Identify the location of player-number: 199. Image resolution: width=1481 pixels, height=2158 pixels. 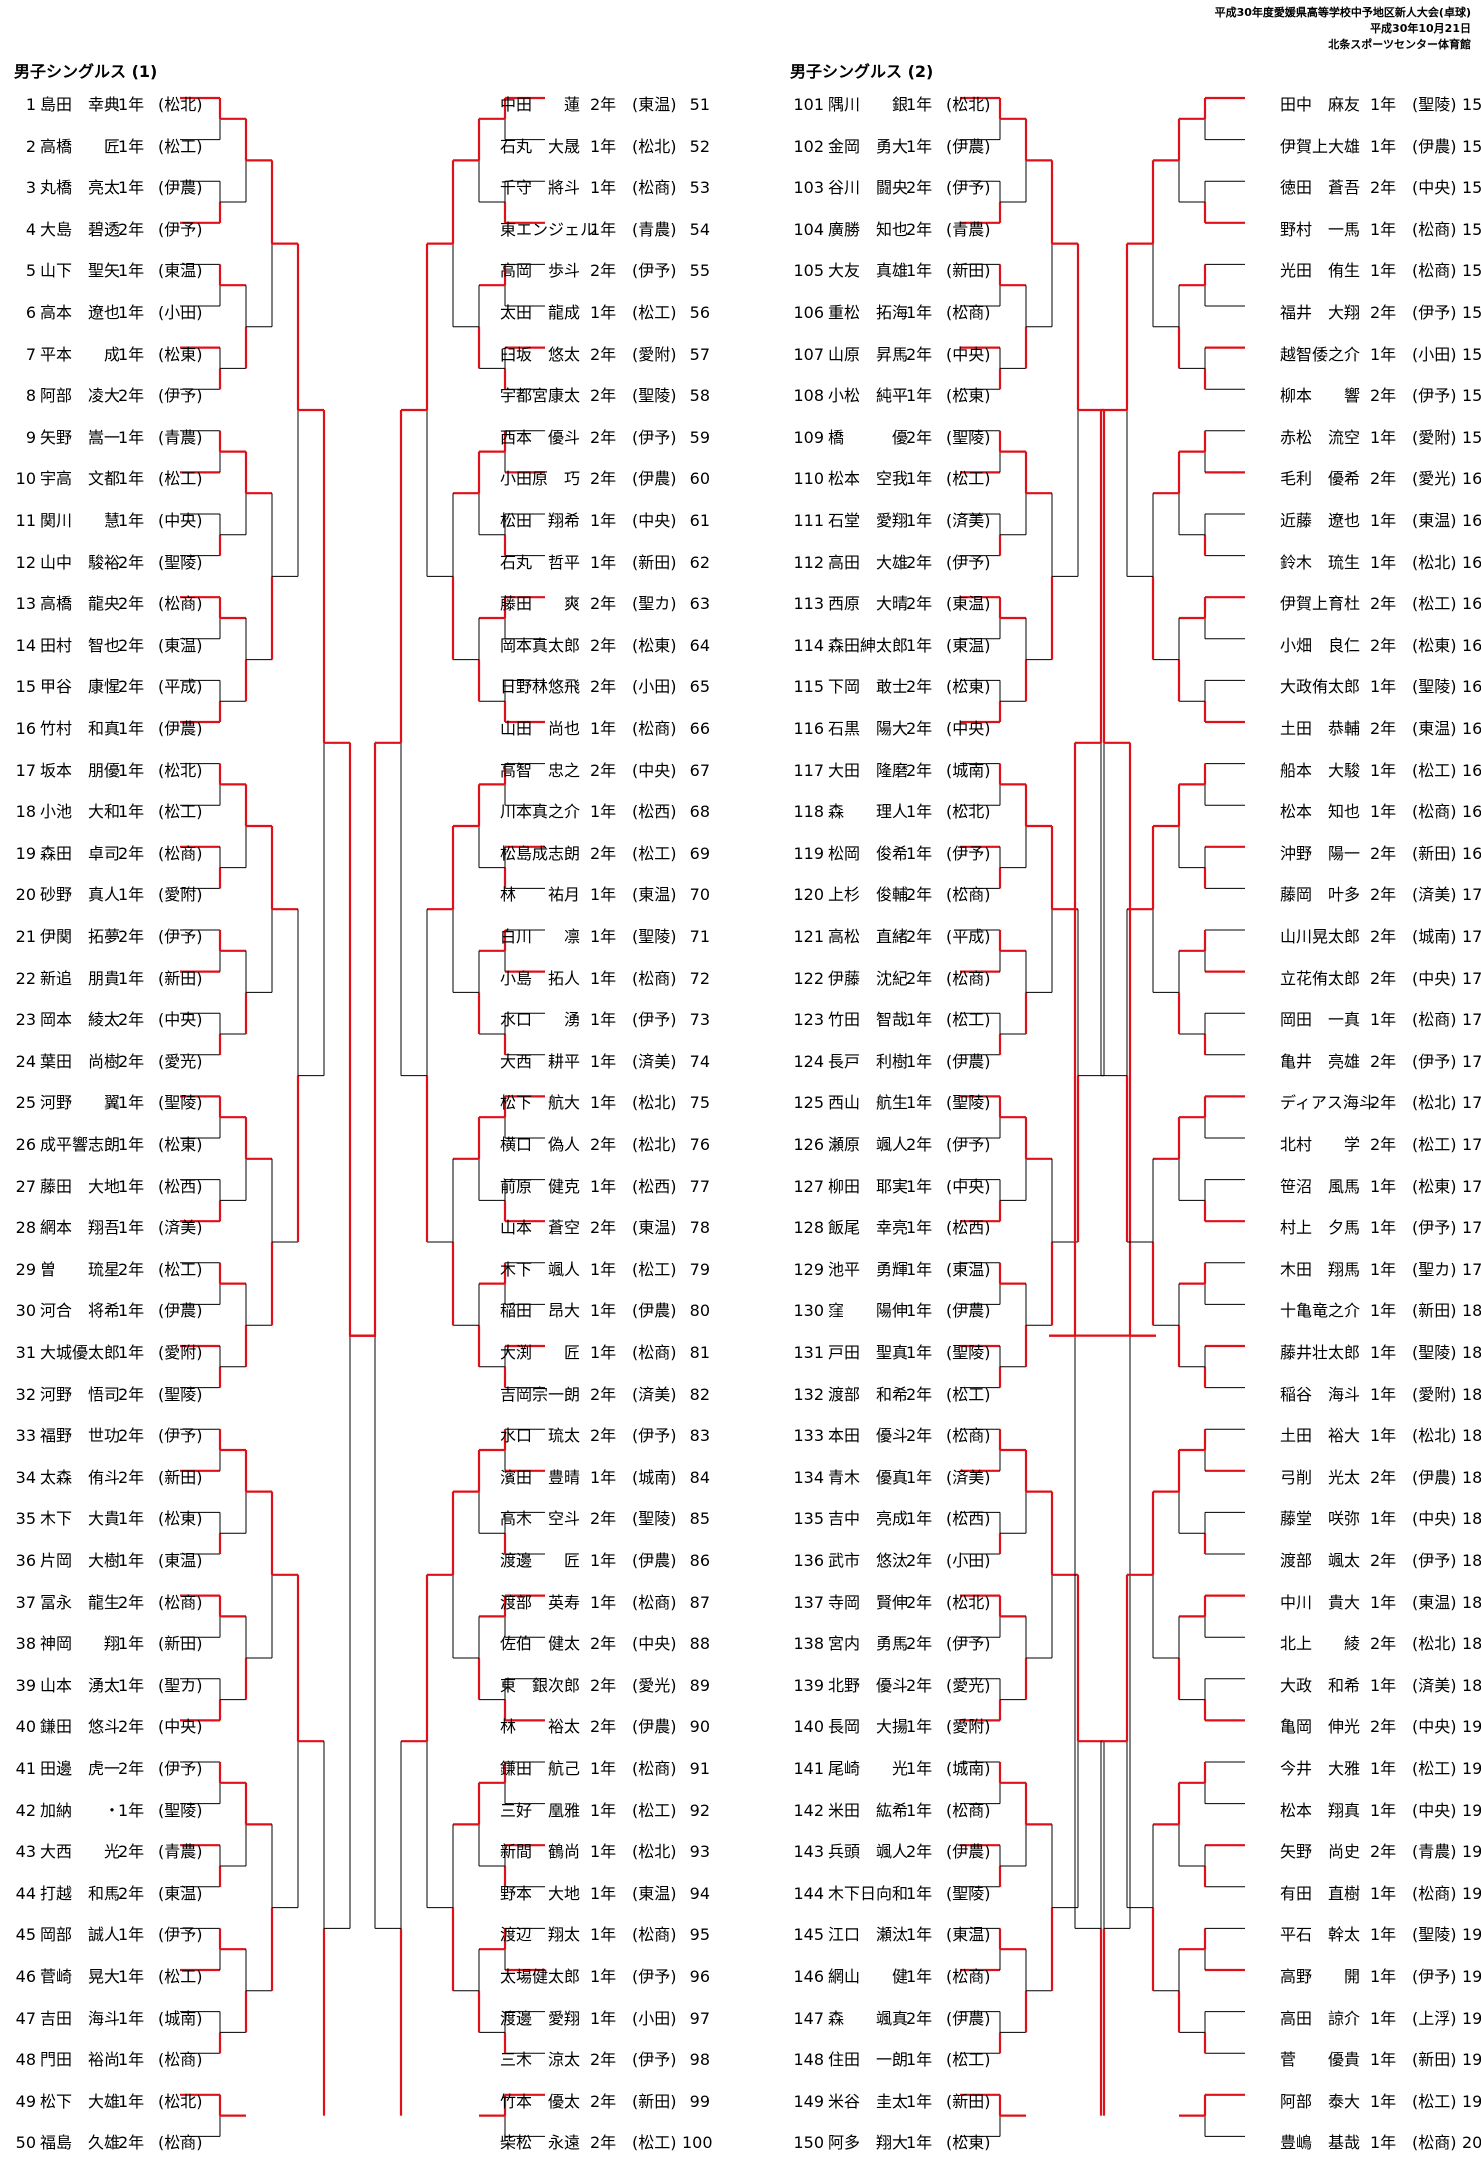
(1471, 2101).